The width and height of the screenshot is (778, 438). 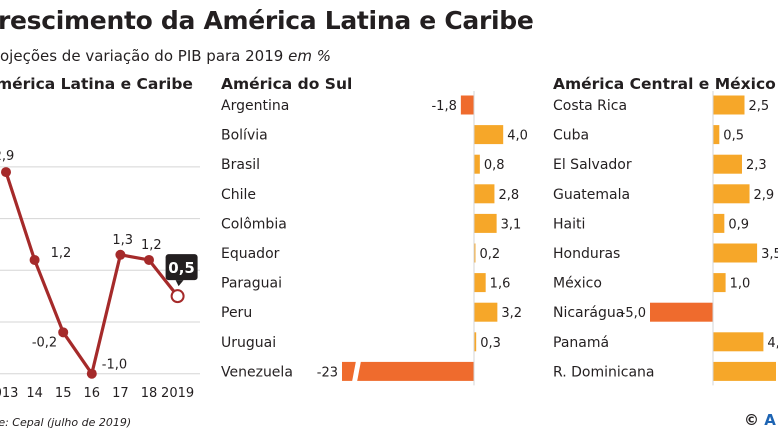 I want to click on value-label: 0,5, so click(x=733, y=136).